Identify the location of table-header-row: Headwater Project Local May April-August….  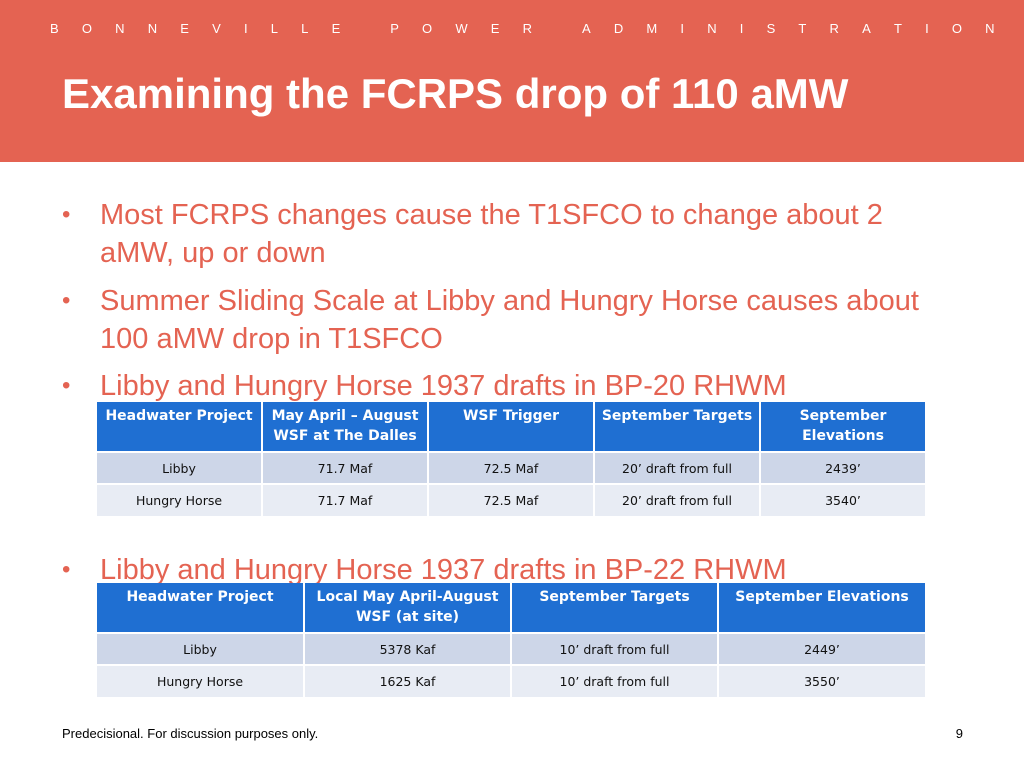
(511, 608).